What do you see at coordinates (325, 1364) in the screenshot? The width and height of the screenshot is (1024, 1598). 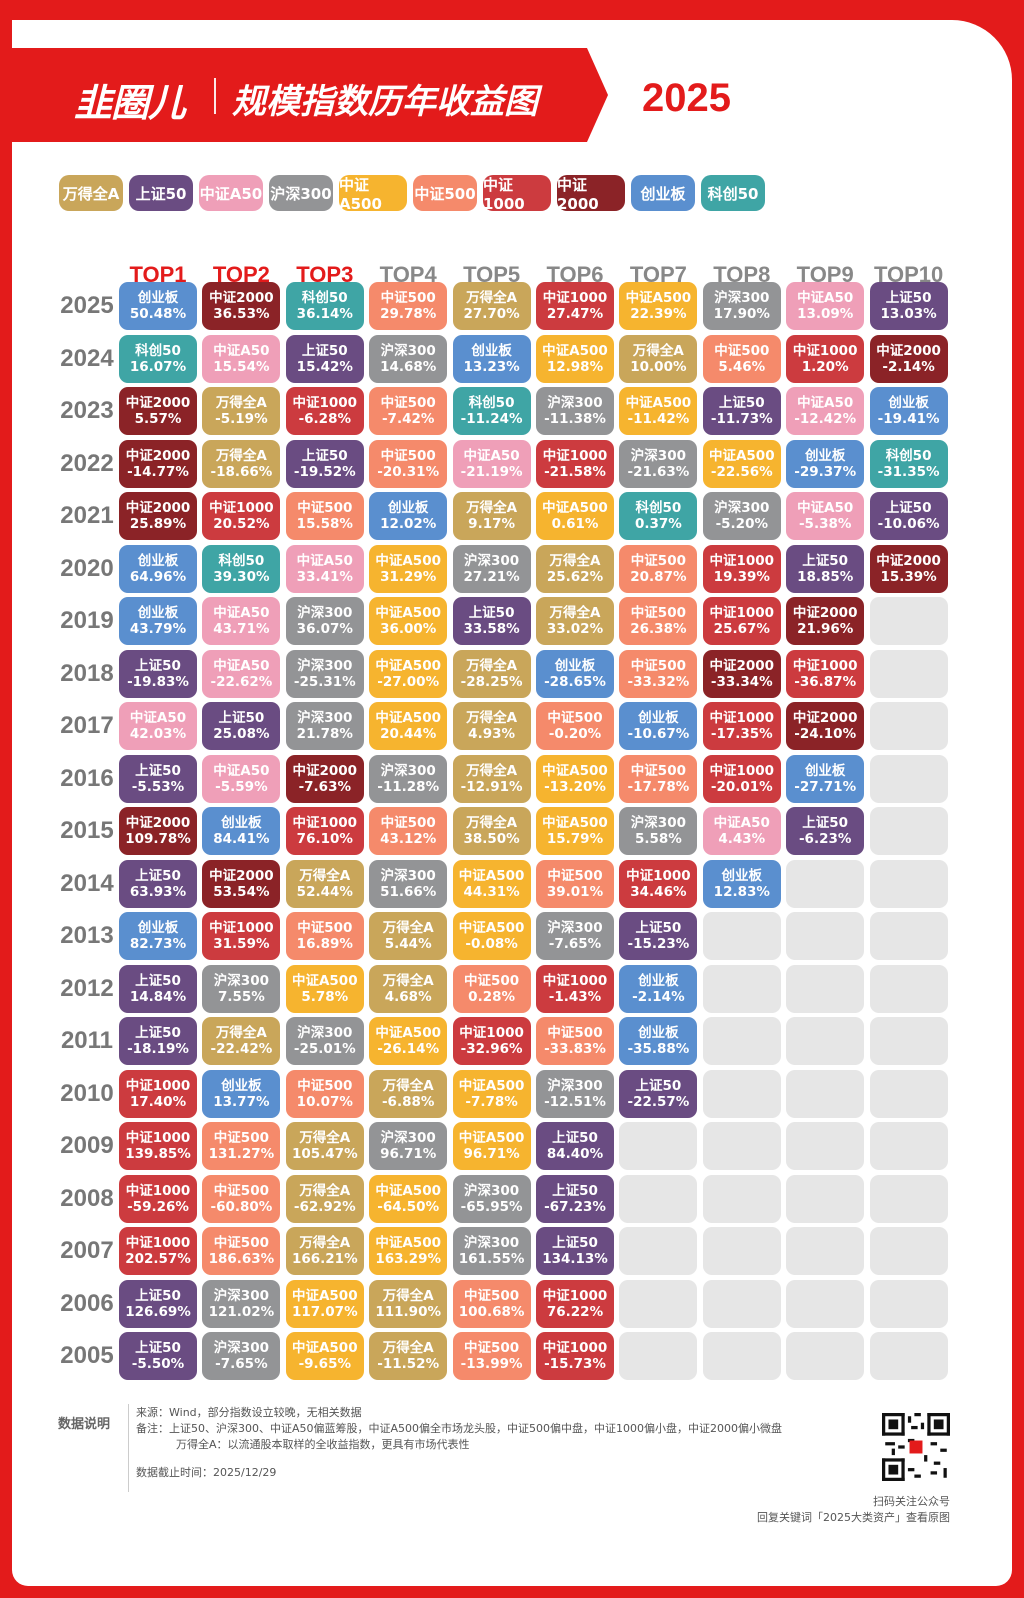 I see `index-return: -9.65%` at bounding box center [325, 1364].